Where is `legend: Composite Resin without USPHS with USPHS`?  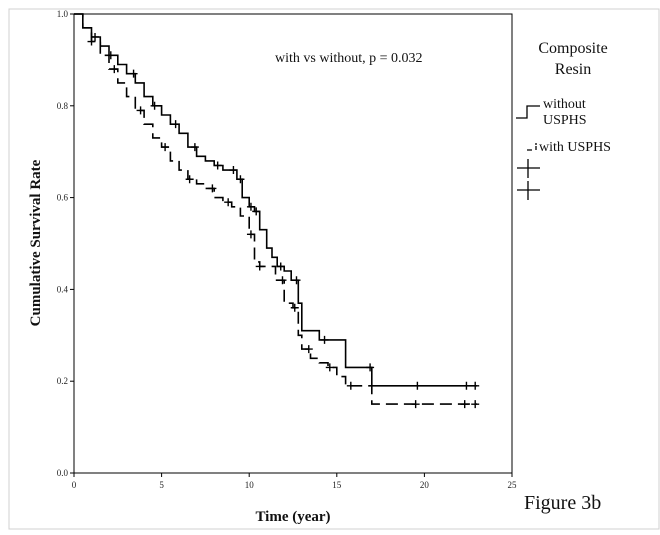
legend: Composite Resin without USPHS with USPHS is located at coordinates (563, 120).